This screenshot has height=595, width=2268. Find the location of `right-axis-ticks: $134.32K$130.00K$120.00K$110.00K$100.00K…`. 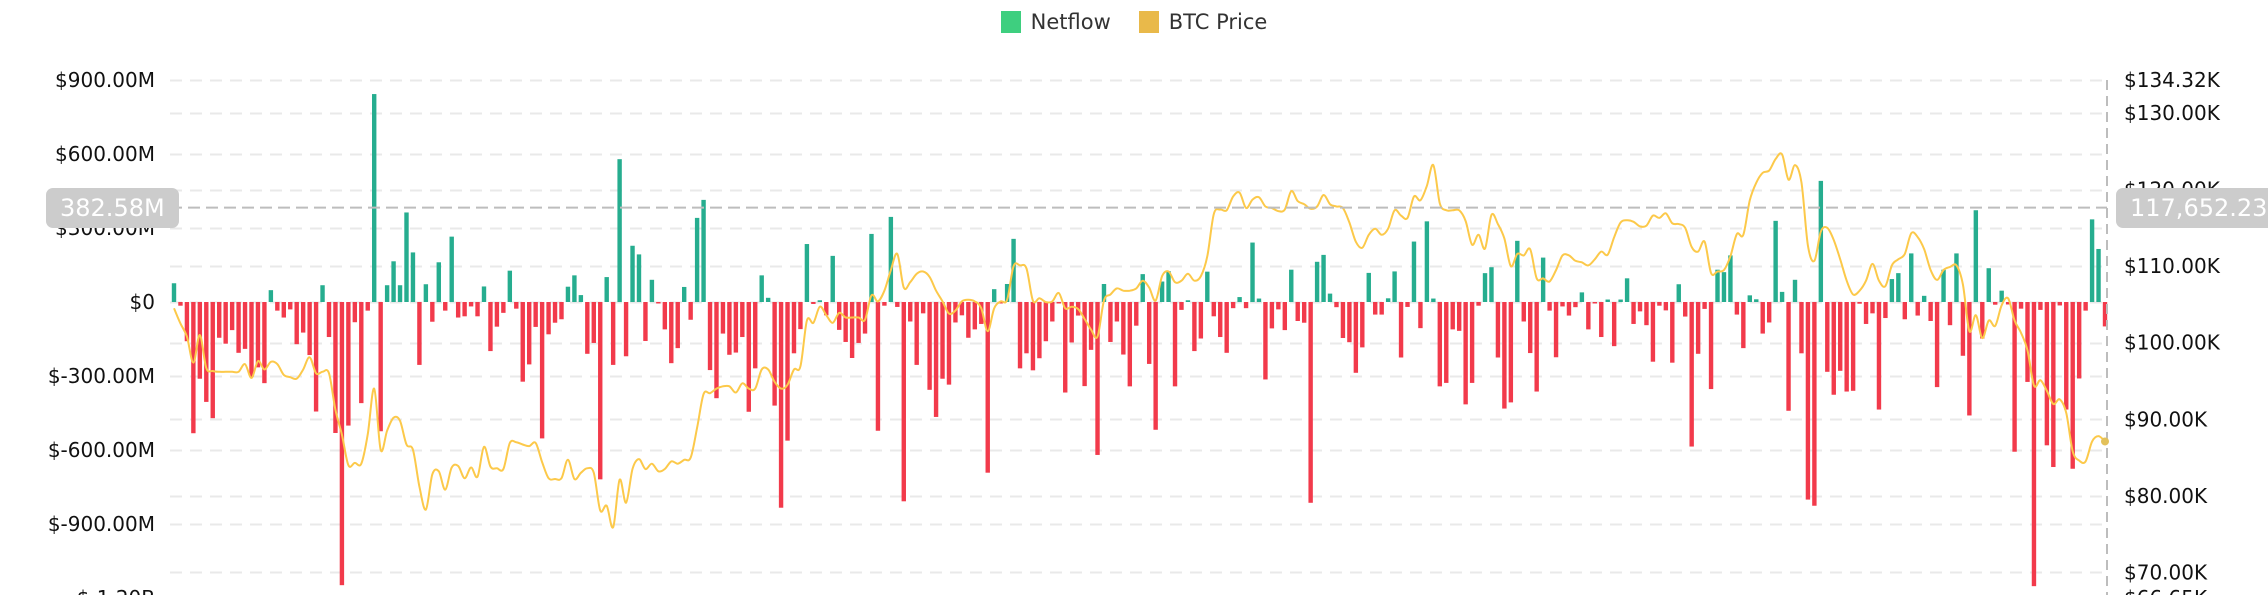

right-axis-ticks: $134.32K$130.00K$120.00K$110.00K$100.00K… is located at coordinates (2172, 331).